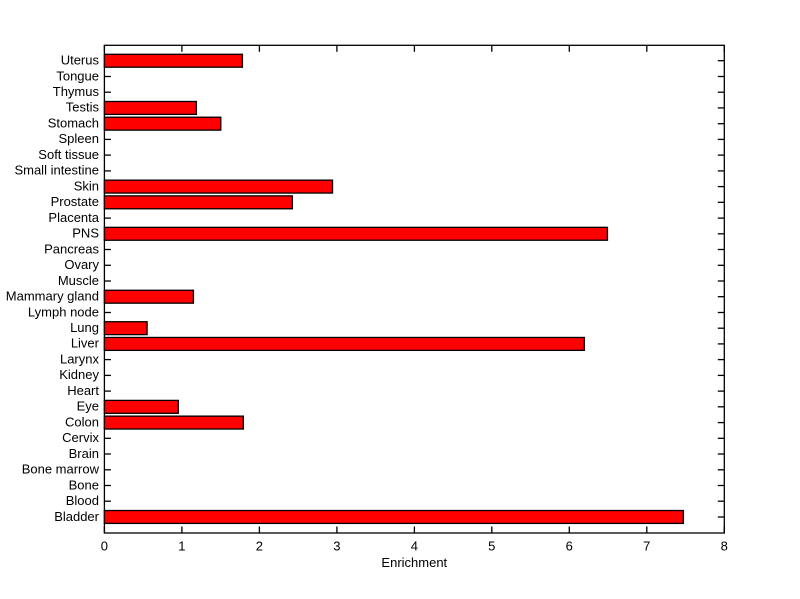  What do you see at coordinates (414, 546) in the screenshot?
I see `svg-text: 4` at bounding box center [414, 546].